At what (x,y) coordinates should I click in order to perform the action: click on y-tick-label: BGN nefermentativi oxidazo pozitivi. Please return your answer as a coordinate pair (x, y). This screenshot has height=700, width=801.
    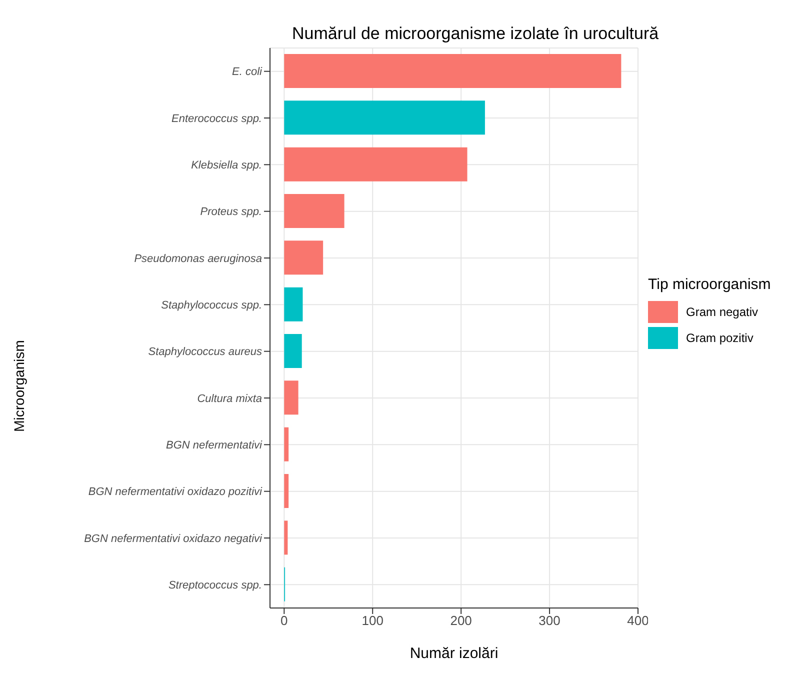
    Looking at the image, I should click on (175, 492).